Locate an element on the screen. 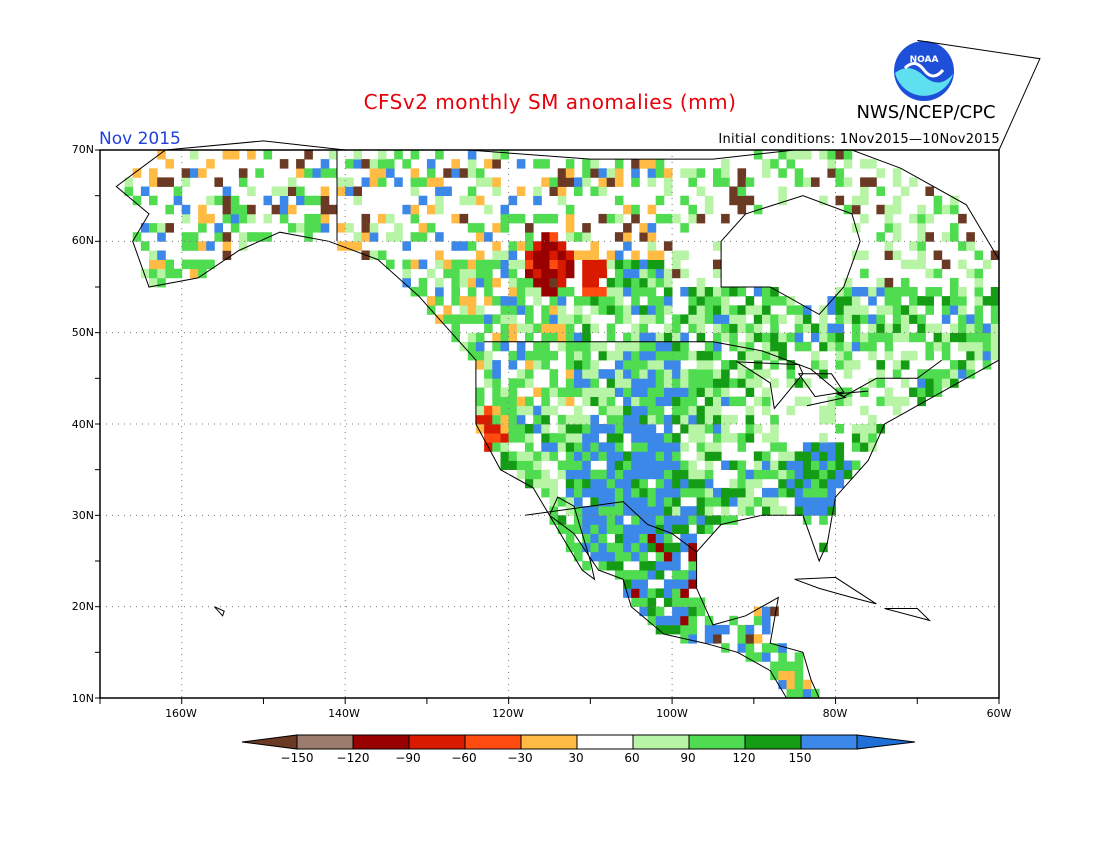 The image size is (1100, 850). lon-label-100w: 100W is located at coordinates (672, 713).